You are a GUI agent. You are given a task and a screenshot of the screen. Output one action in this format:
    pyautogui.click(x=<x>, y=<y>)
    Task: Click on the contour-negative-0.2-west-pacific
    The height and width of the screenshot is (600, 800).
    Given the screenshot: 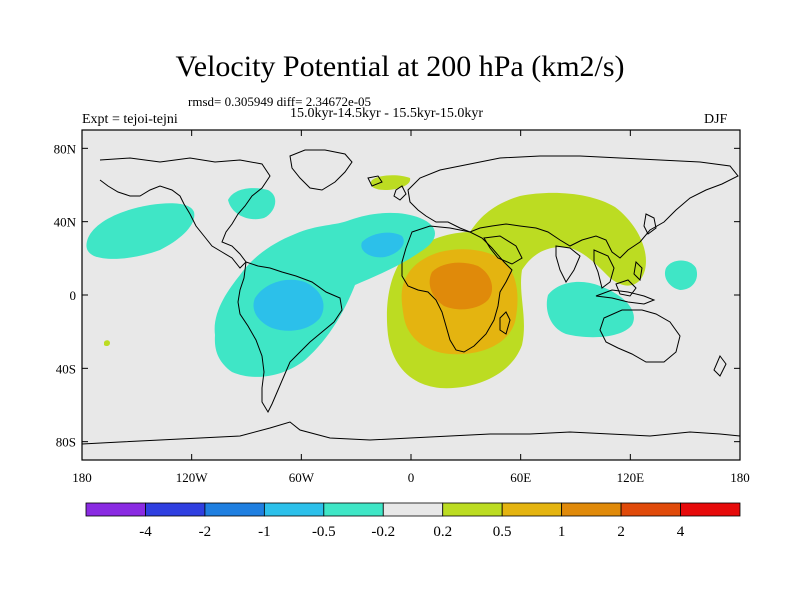 What is the action you would take?
    pyautogui.click(x=681, y=275)
    